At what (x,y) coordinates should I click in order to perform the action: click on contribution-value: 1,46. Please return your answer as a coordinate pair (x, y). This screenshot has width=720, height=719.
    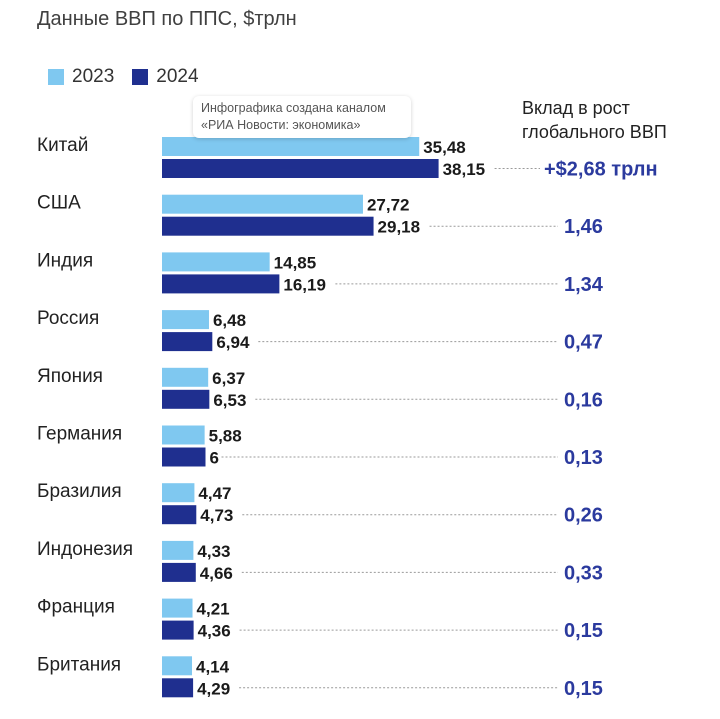
    Looking at the image, I should click on (583, 227).